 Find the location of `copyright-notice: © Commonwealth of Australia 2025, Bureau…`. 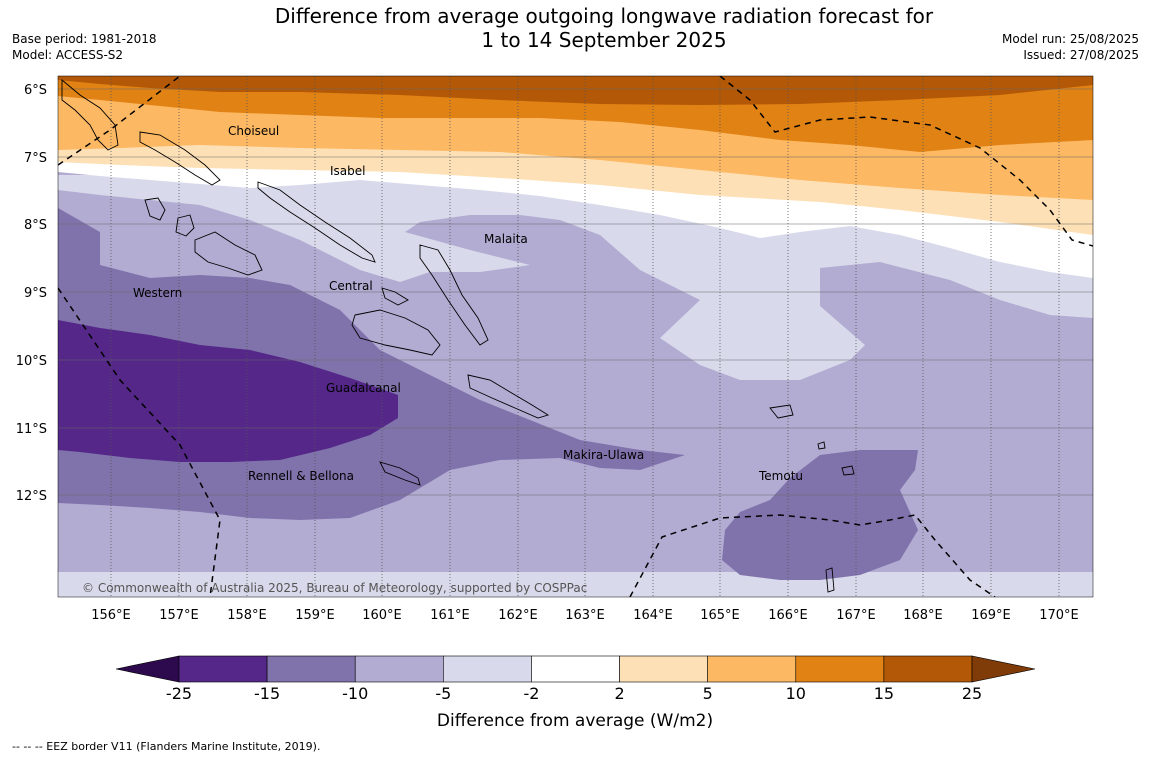

copyright-notice: © Commonwealth of Australia 2025, Bureau… is located at coordinates (334, 588).